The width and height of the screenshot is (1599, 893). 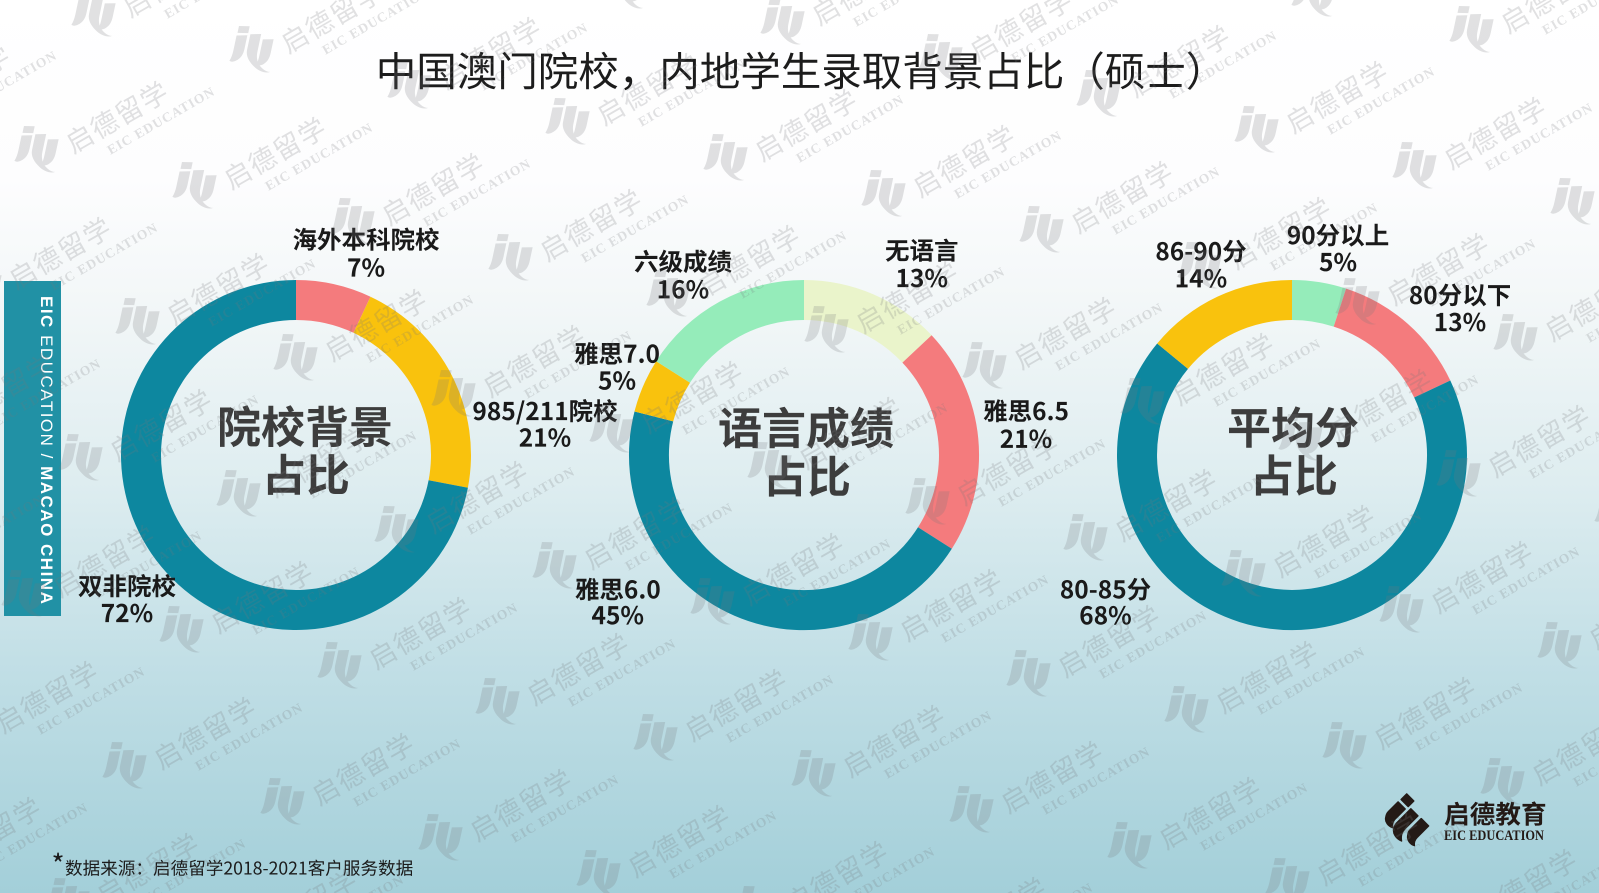 I want to click on svg-text: EIC EDUCATION, so click(x=1494, y=836).